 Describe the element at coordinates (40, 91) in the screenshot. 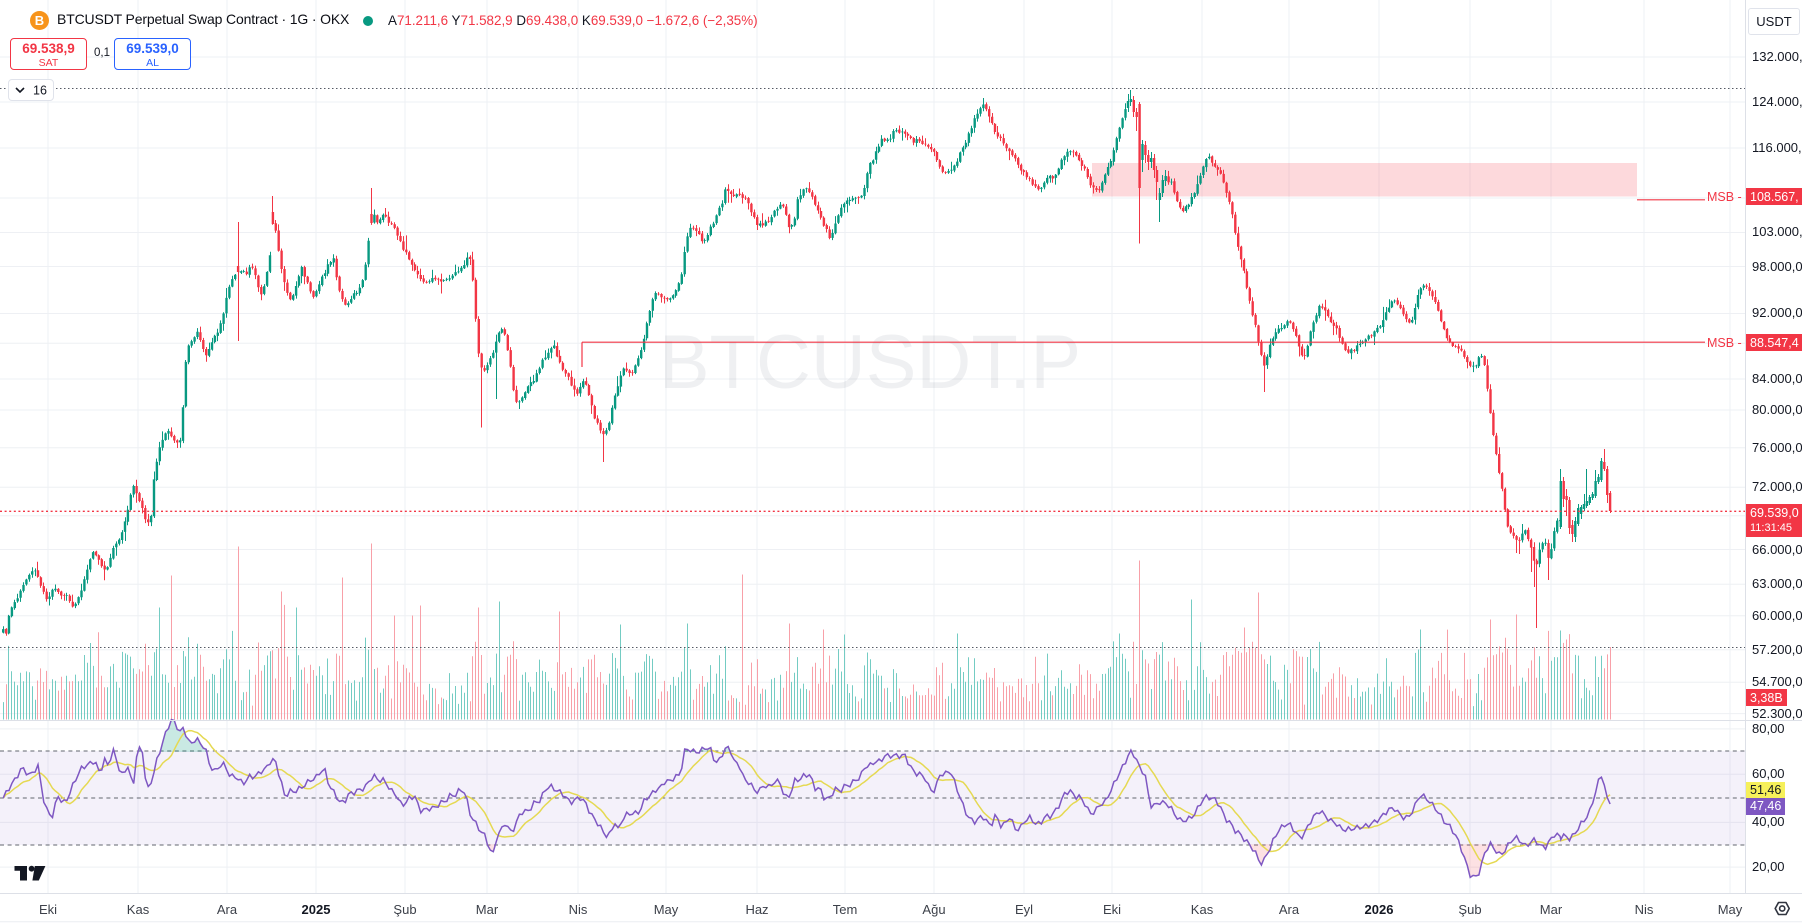

I see `svg-text: 16` at that location.